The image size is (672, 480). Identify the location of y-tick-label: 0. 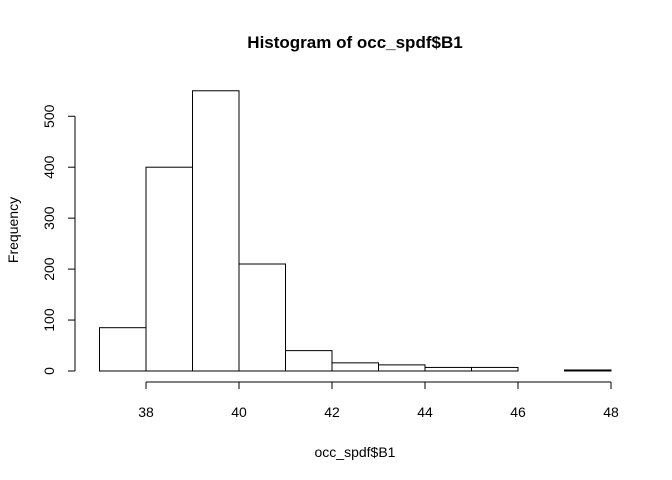
(49, 371).